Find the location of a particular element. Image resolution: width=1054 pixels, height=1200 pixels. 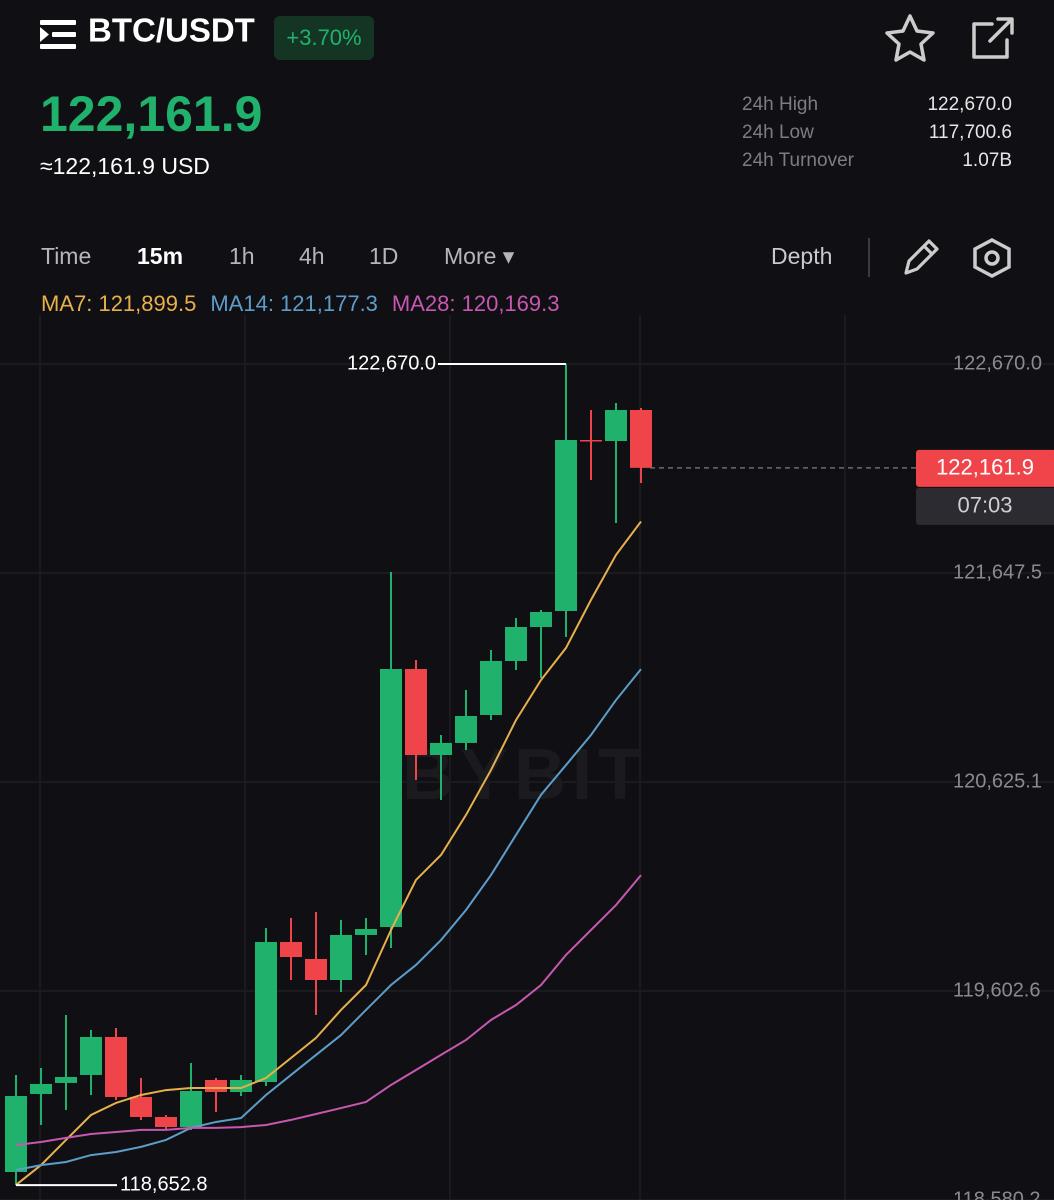

change-value: +3.70% is located at coordinates (323, 37).